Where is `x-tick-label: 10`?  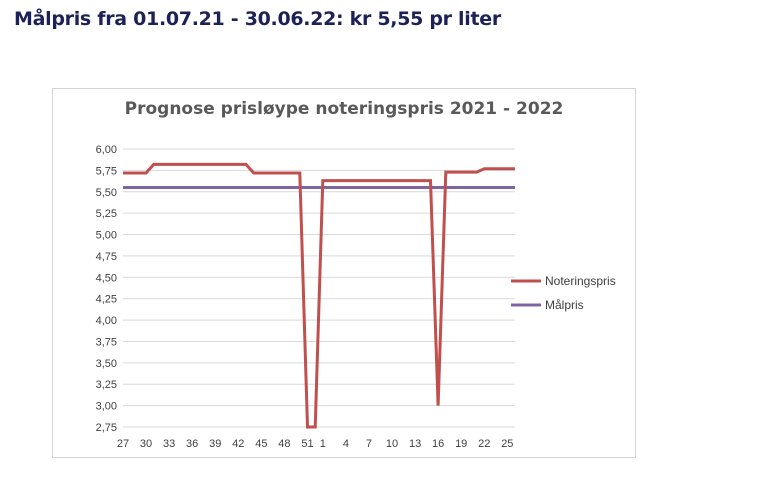
x-tick-label: 10 is located at coordinates (392, 444).